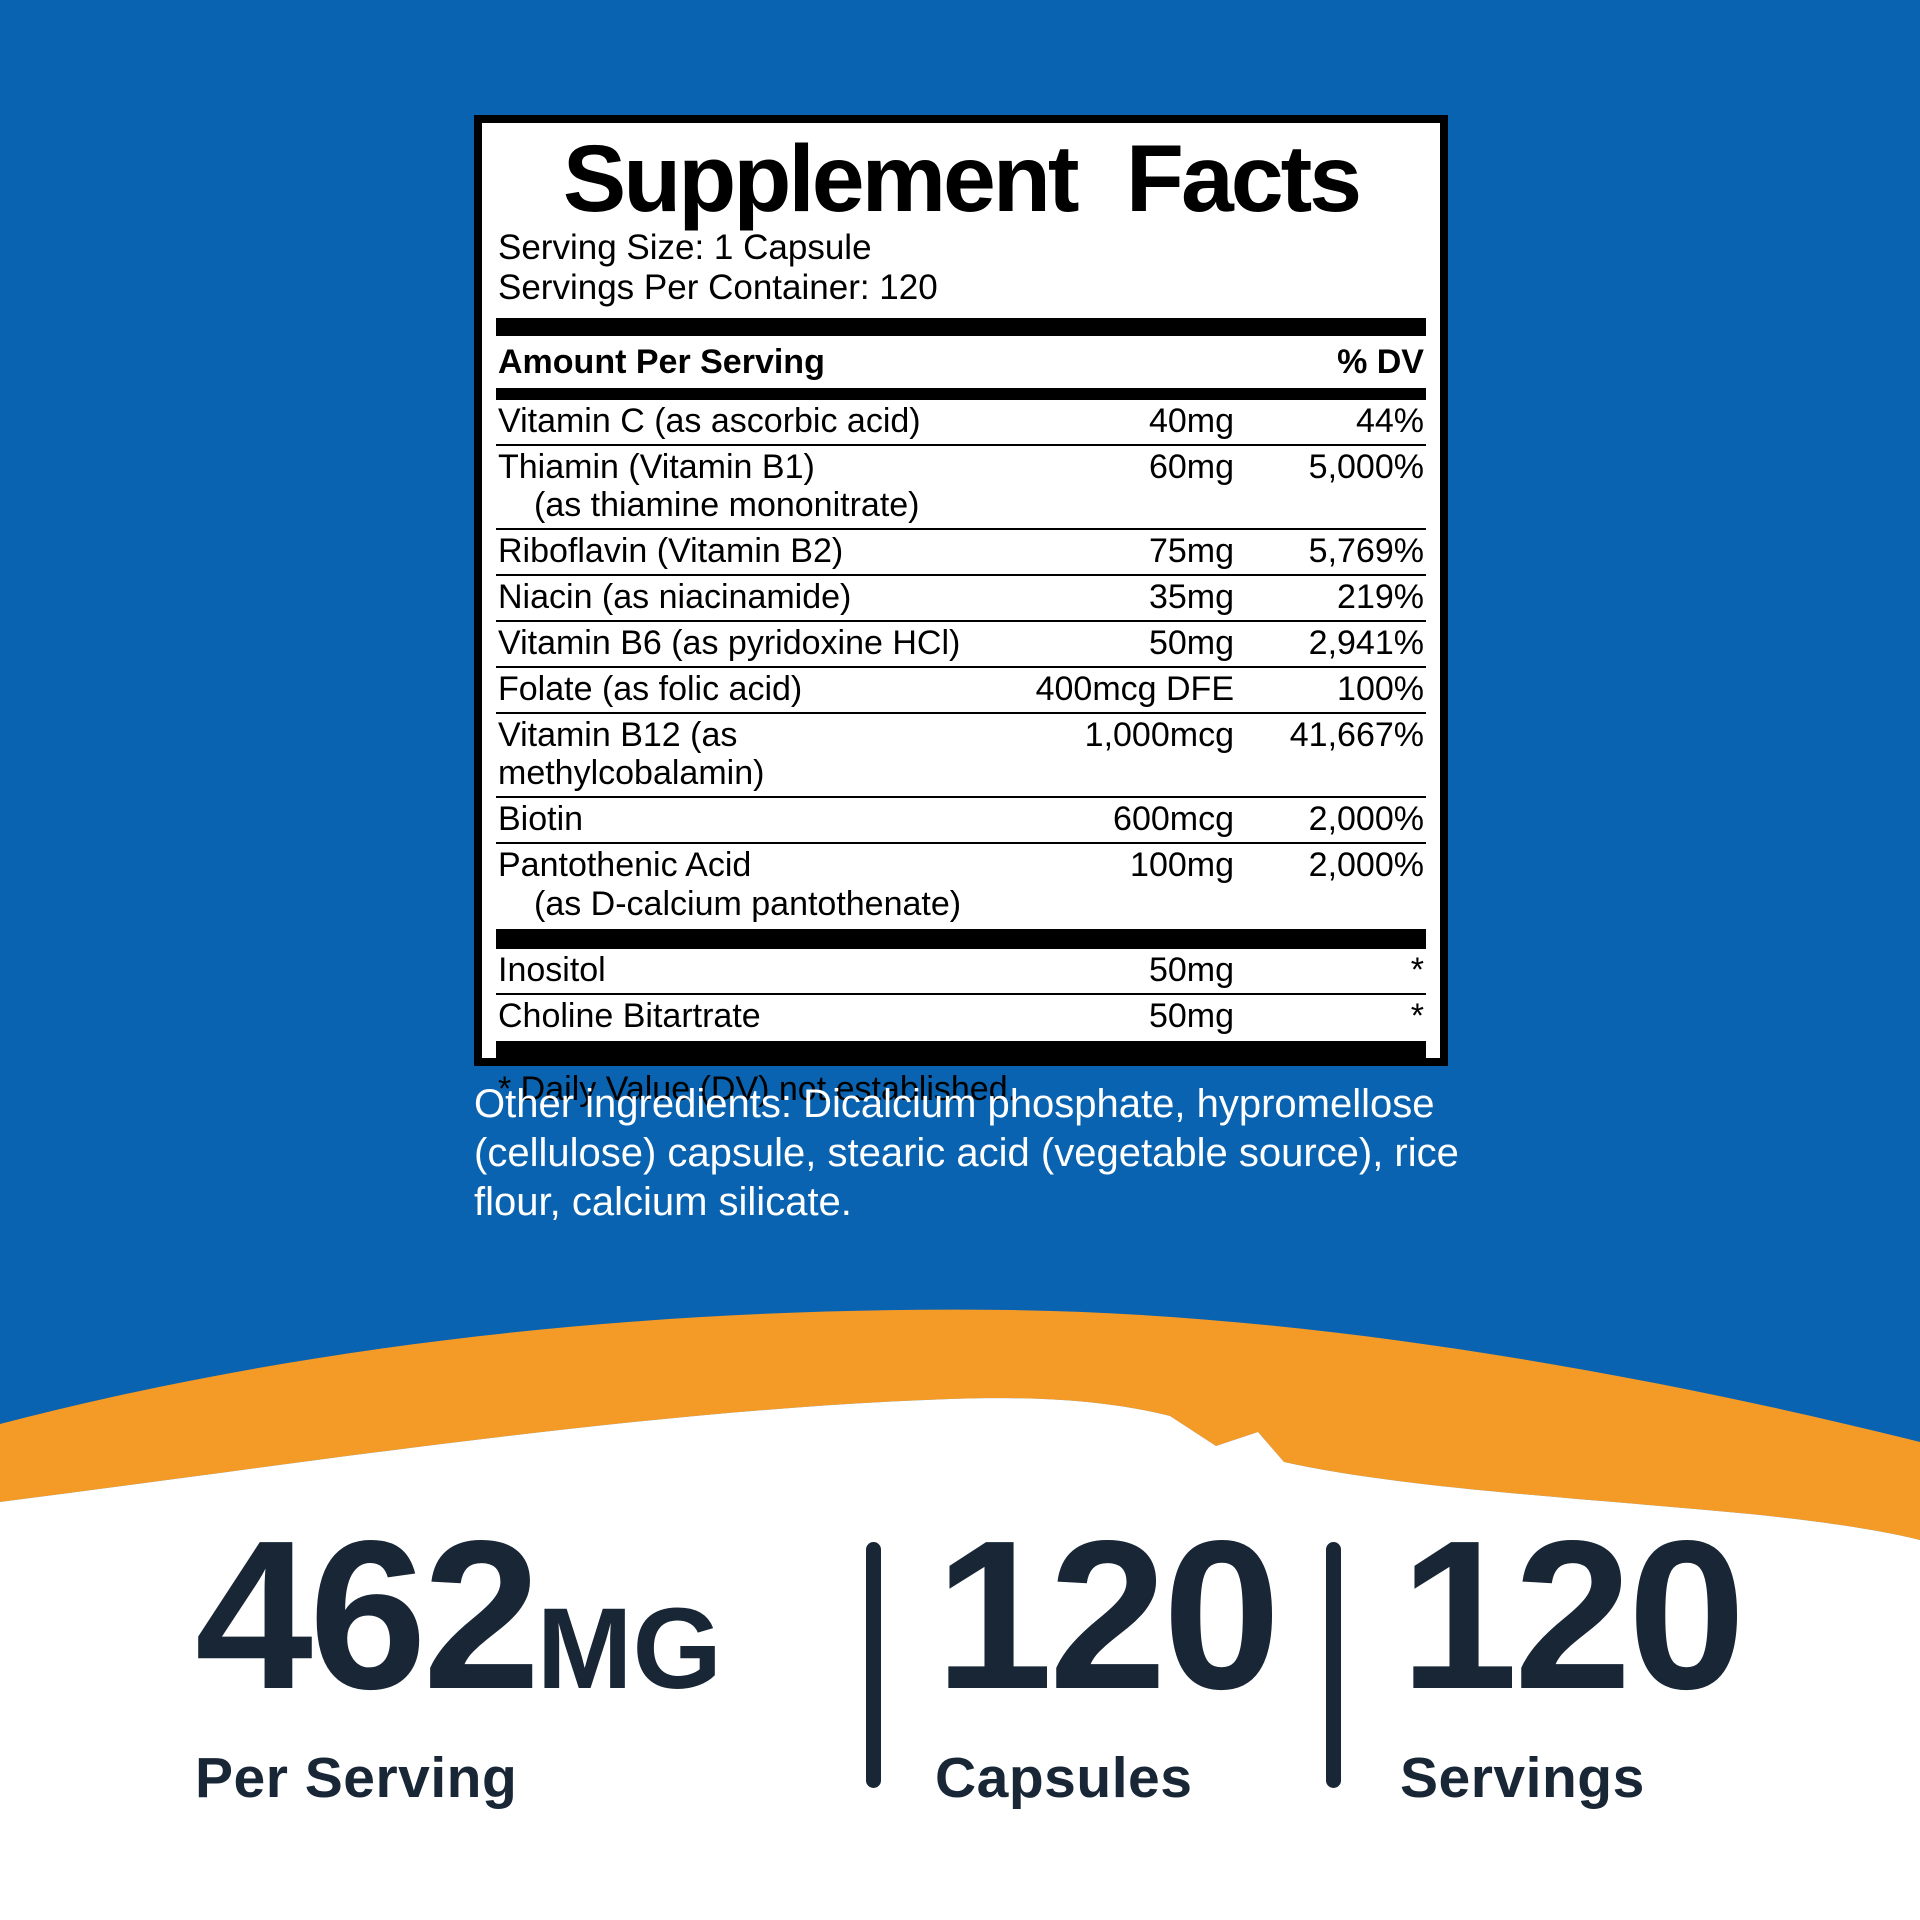  Describe the element at coordinates (961, 550) in the screenshot. I see `nutrient-row: Riboflavin (Vitamin B2) 75mg 5,769%` at that location.